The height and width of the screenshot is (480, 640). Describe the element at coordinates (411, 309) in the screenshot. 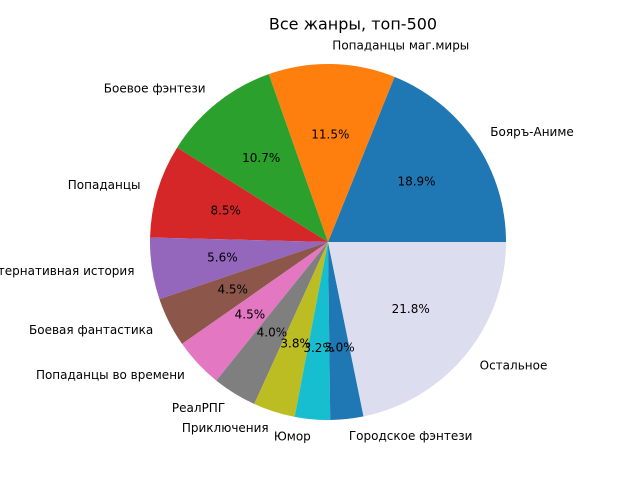

I see `value-label: 21.8%` at that location.